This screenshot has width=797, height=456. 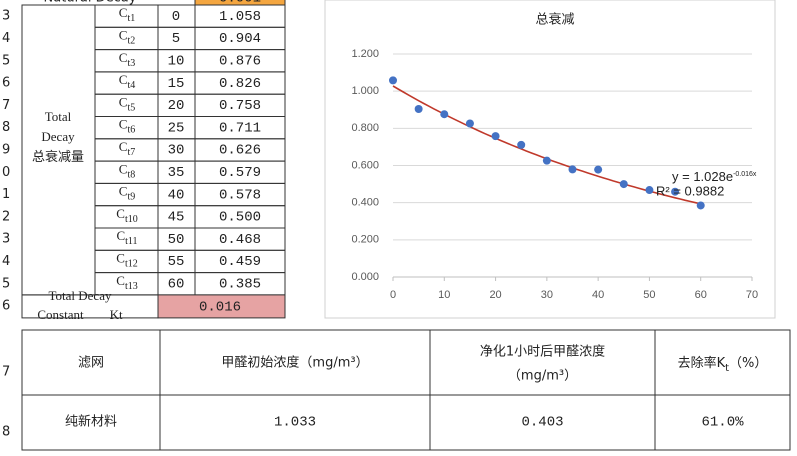 What do you see at coordinates (542, 423) in the screenshot?
I see `table-cell: 0.403` at bounding box center [542, 423].